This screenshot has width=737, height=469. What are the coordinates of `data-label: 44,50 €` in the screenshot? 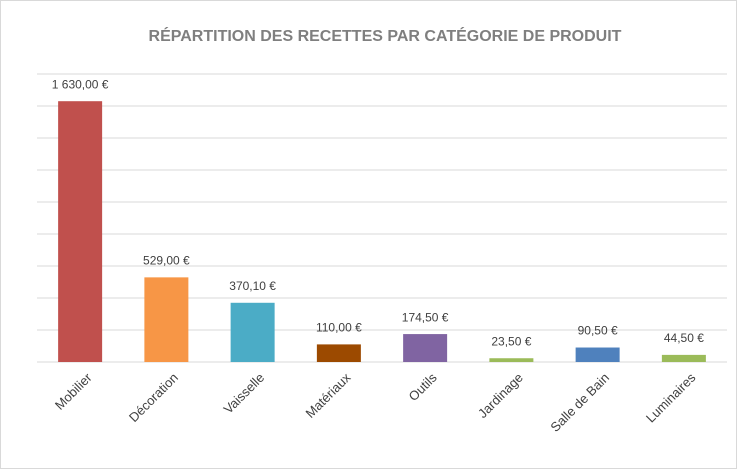 It's located at (684, 338).